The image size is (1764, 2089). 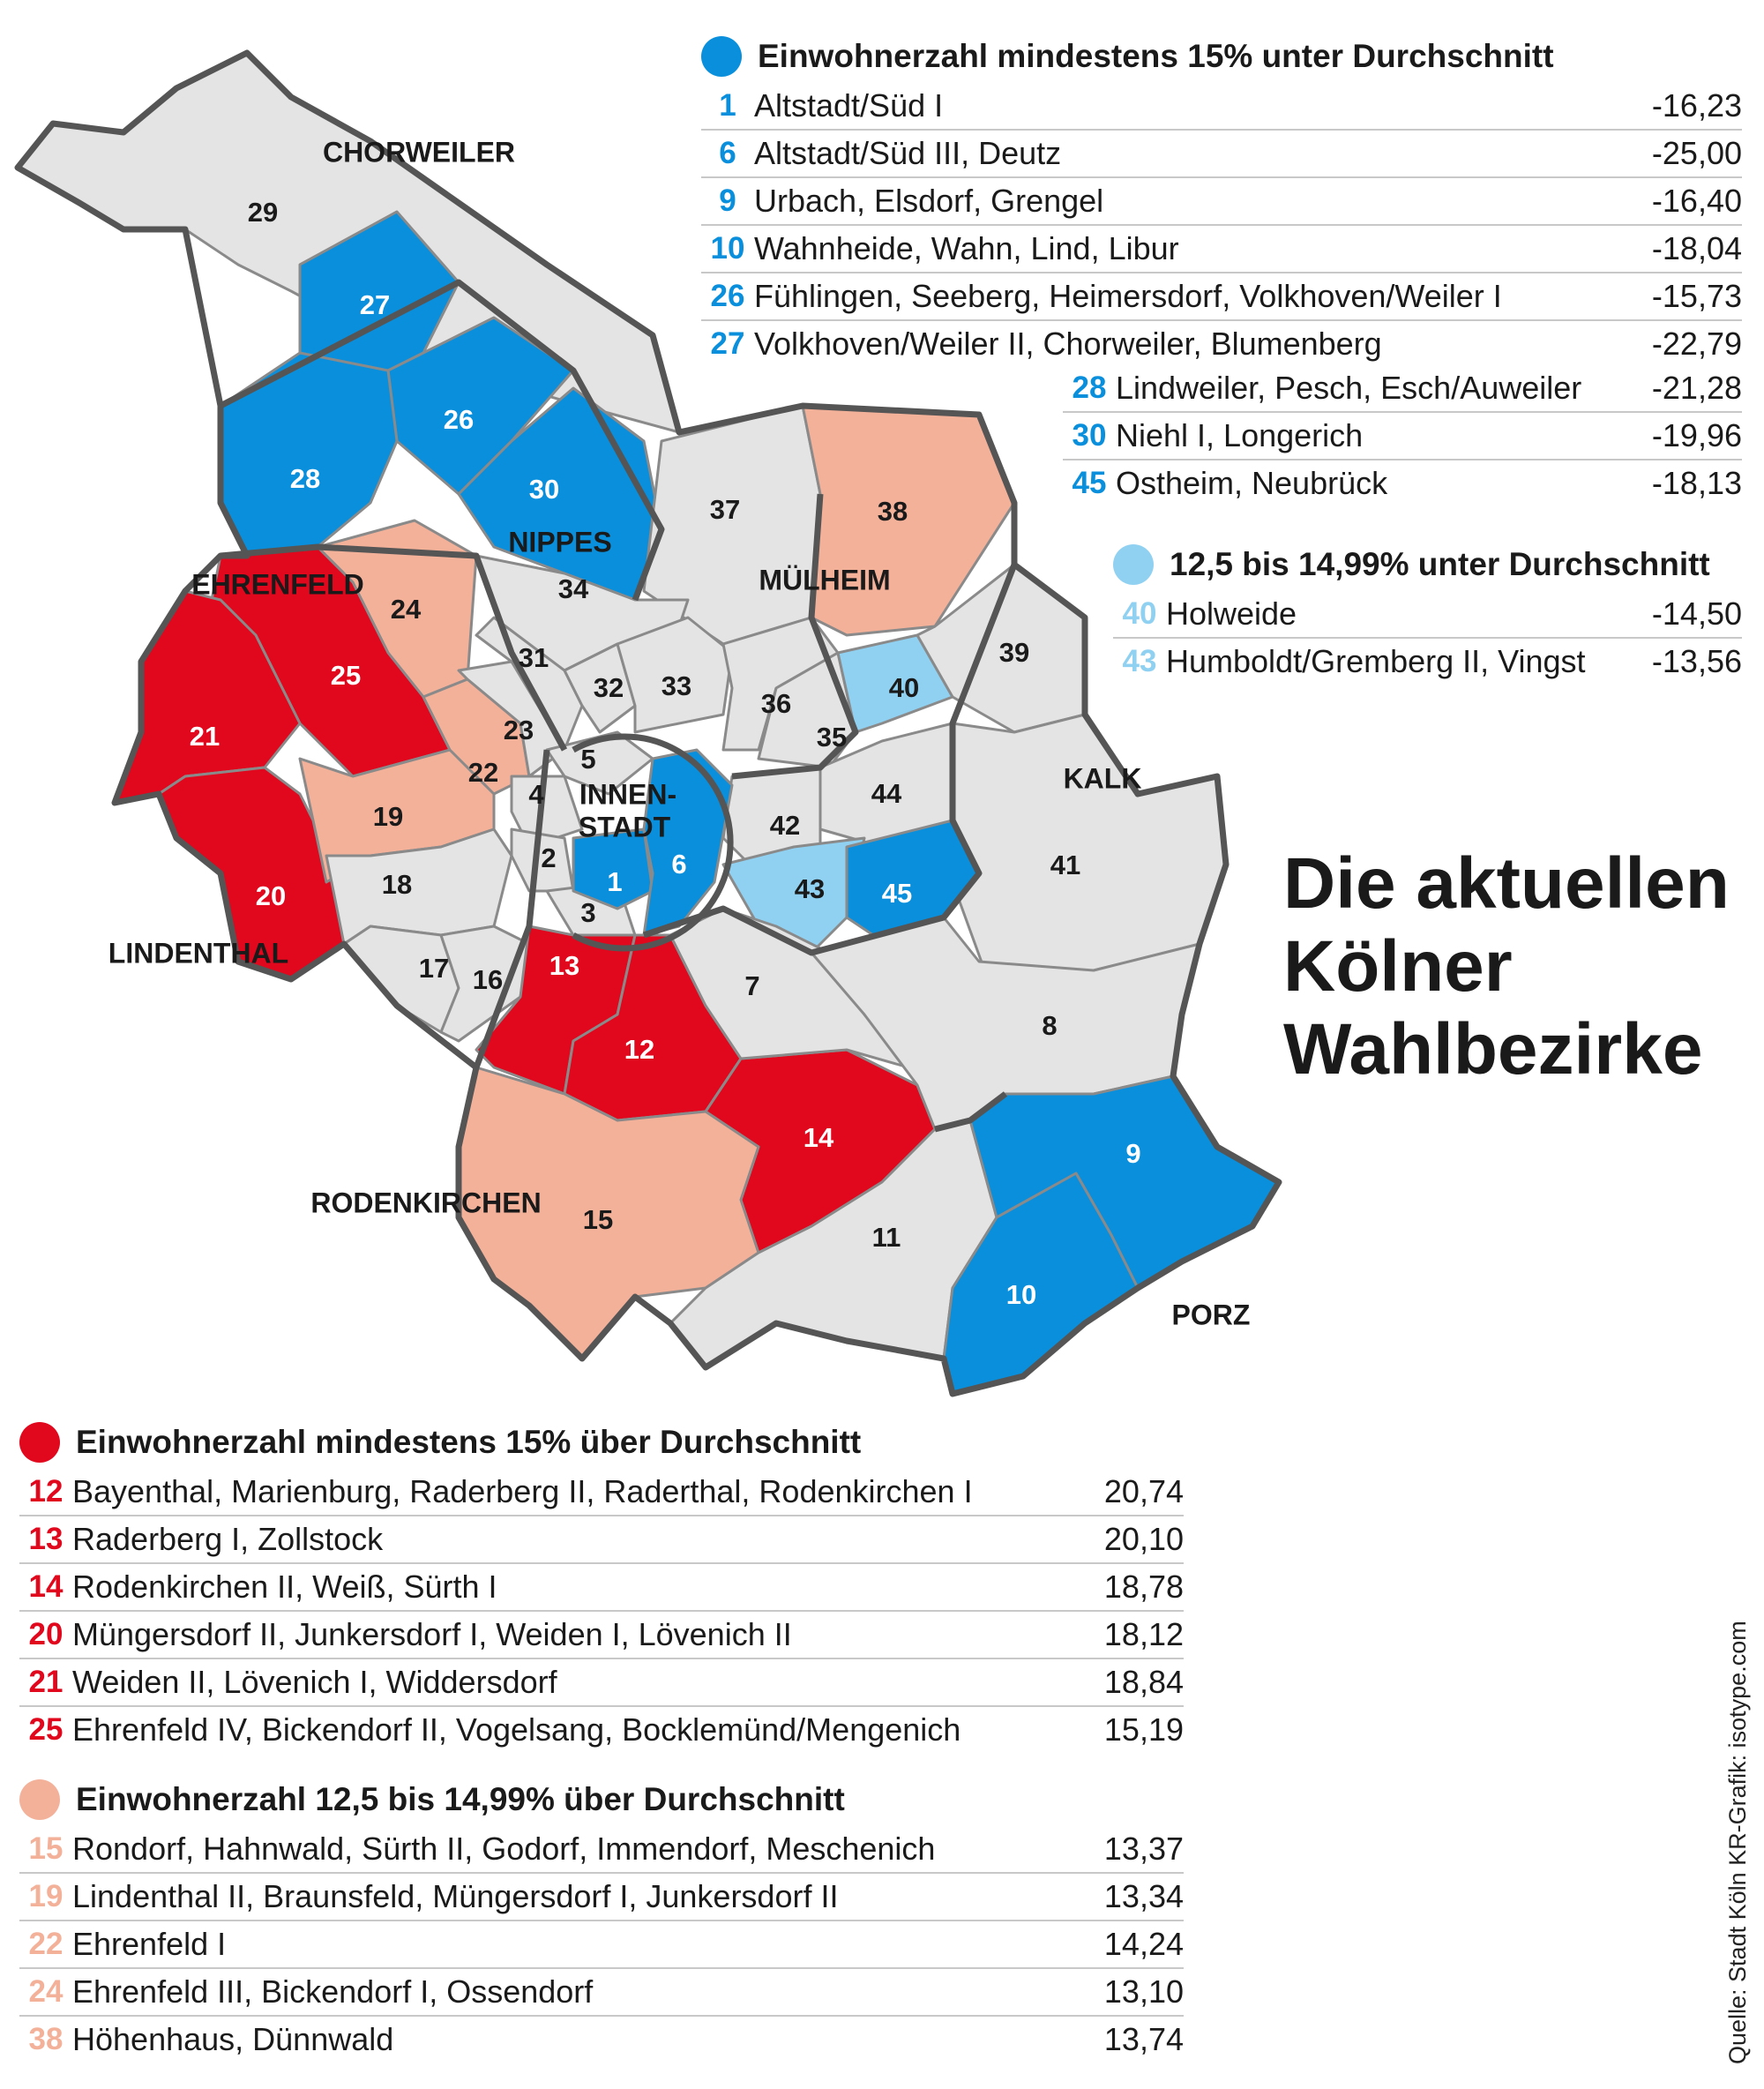 I want to click on district-28-area, so click(x=309, y=454).